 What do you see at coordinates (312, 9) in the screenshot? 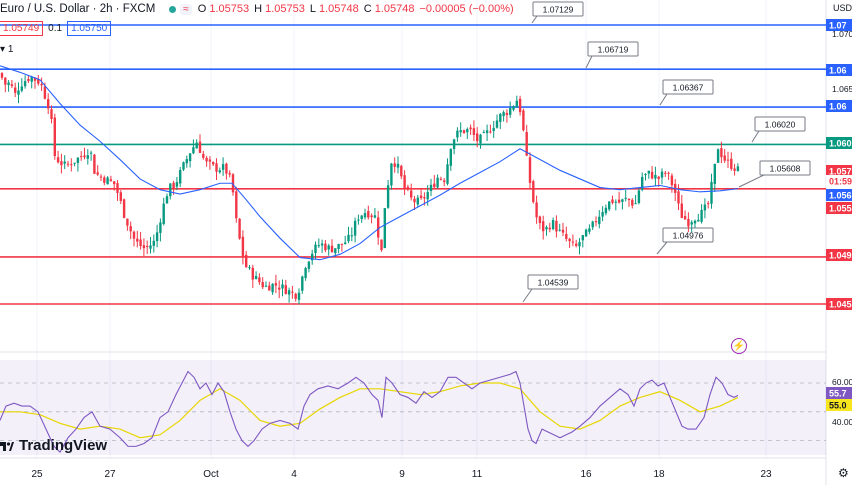
I see `ohlc-low-label: L` at bounding box center [312, 9].